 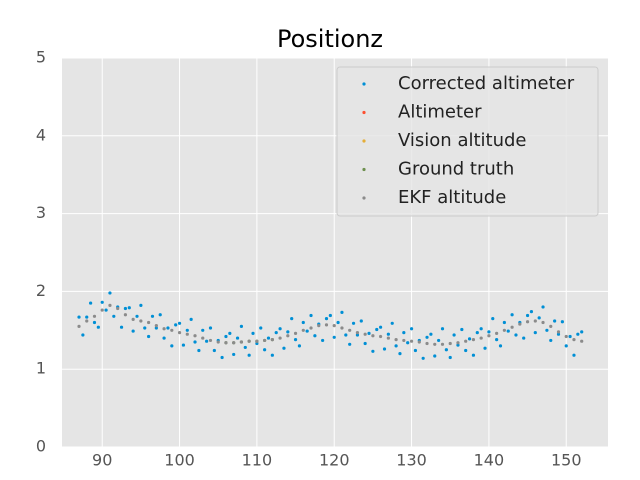 I want to click on legend-label: Ground truth, so click(x=456, y=169).